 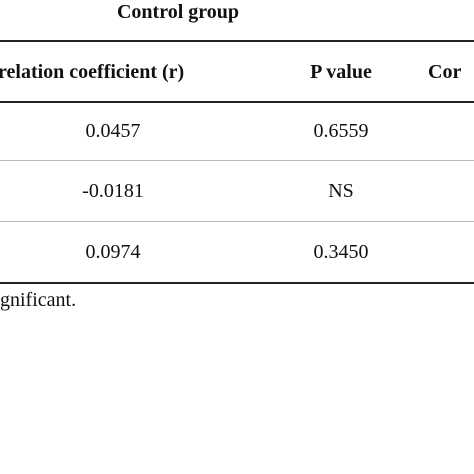 I want to click on cell: 0.0457, so click(x=113, y=131).